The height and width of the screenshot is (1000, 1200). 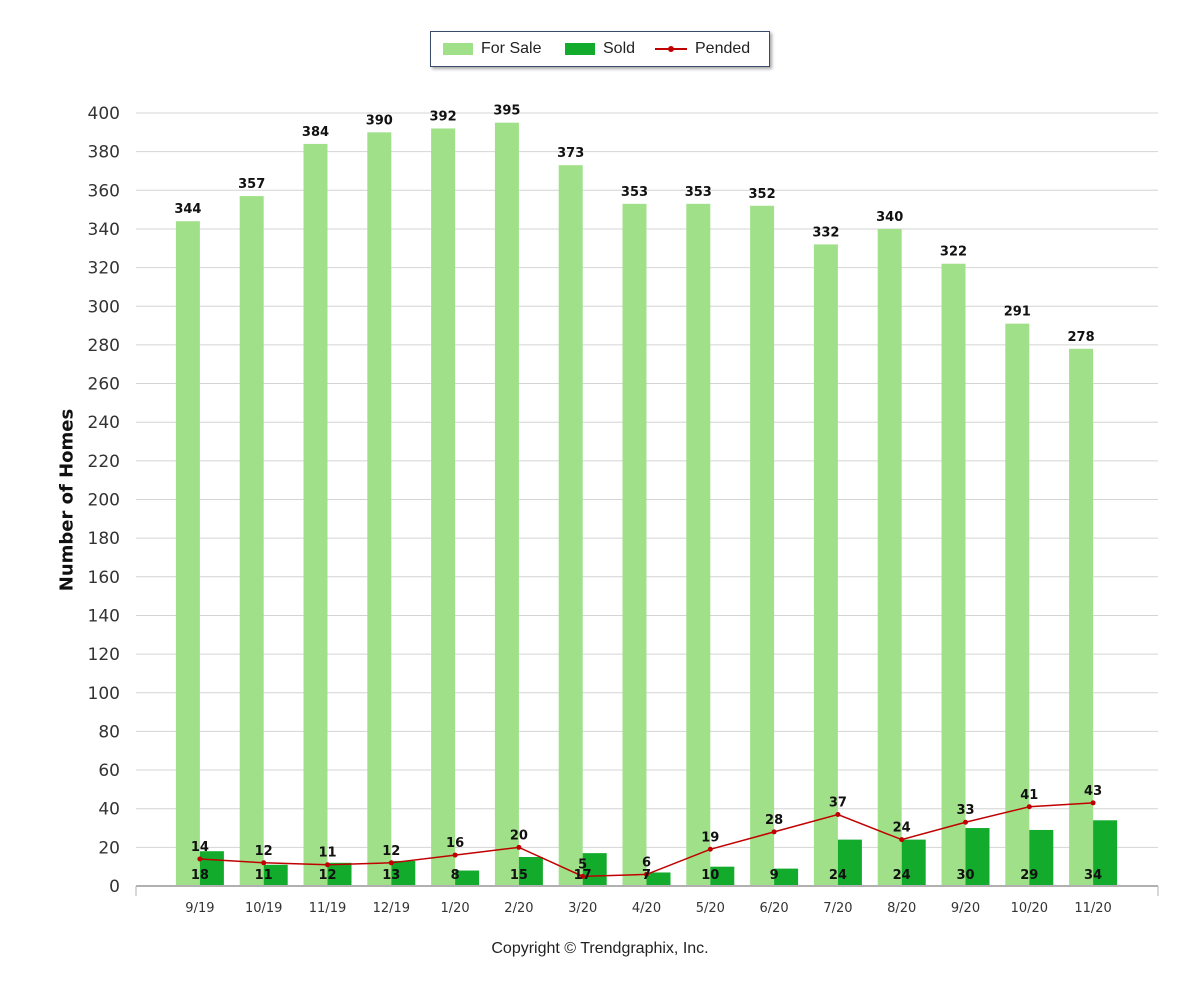 I want to click on data-label: 34, so click(x=1093, y=875).